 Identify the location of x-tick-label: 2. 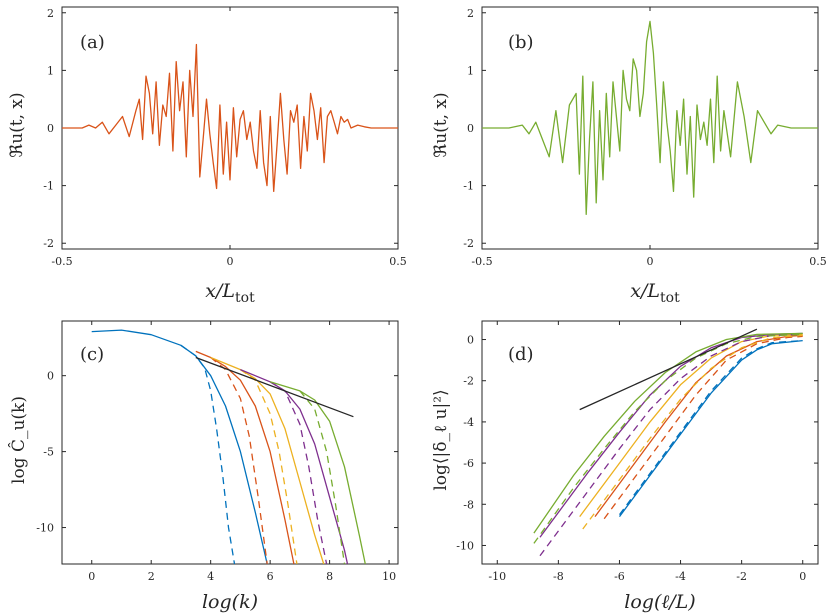
(151, 576).